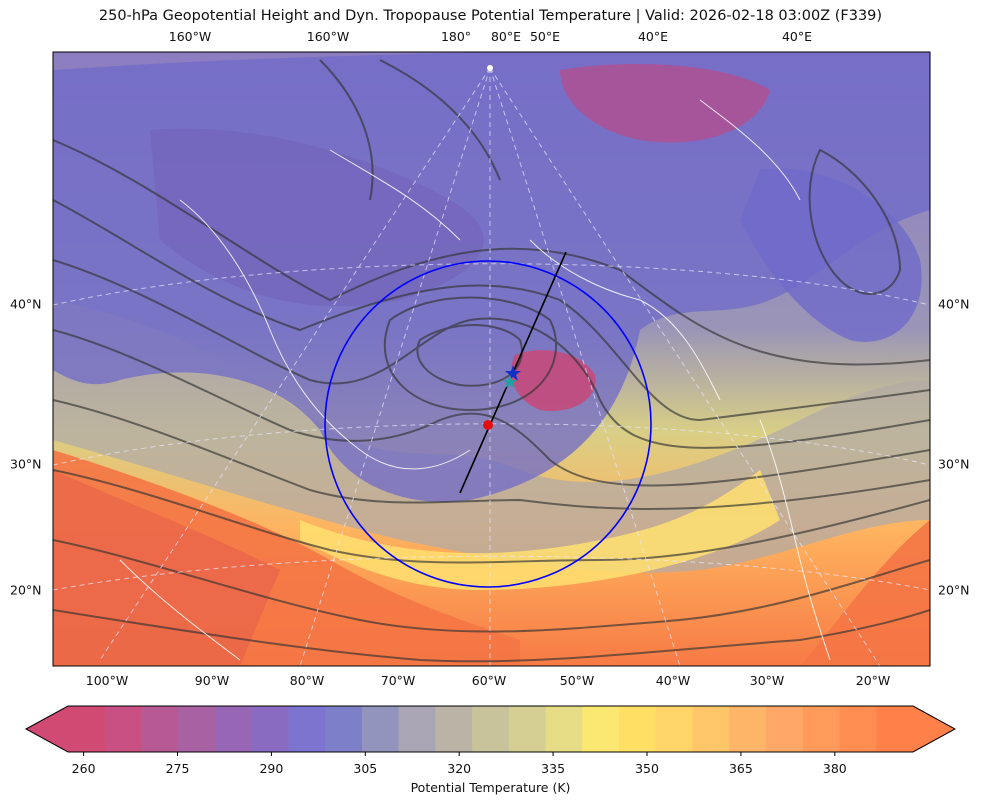 The width and height of the screenshot is (981, 805). I want to click on top-tick-label: 80°E, so click(506, 36).